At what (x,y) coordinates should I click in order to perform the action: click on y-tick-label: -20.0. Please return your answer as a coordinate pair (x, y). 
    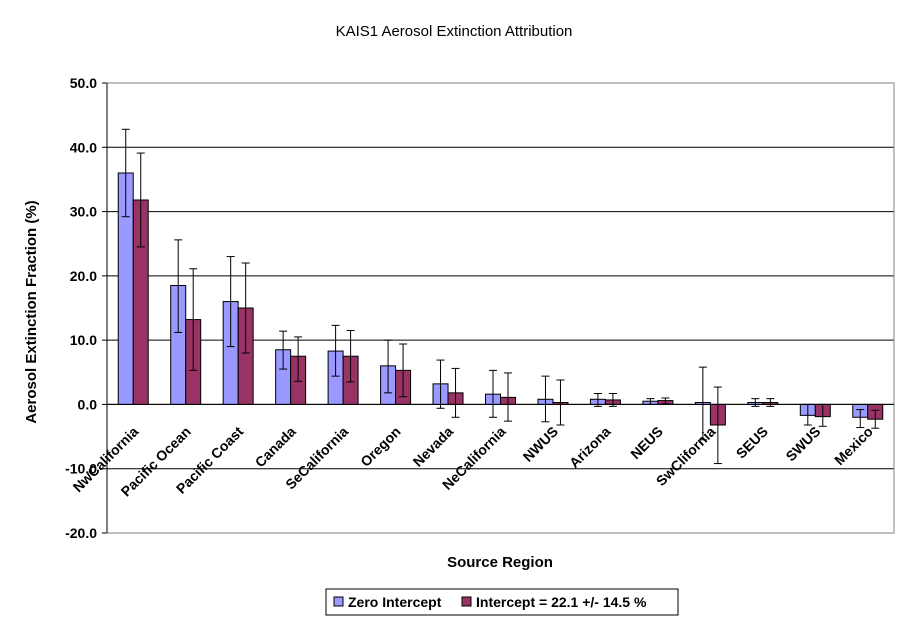
    Looking at the image, I should click on (81, 533).